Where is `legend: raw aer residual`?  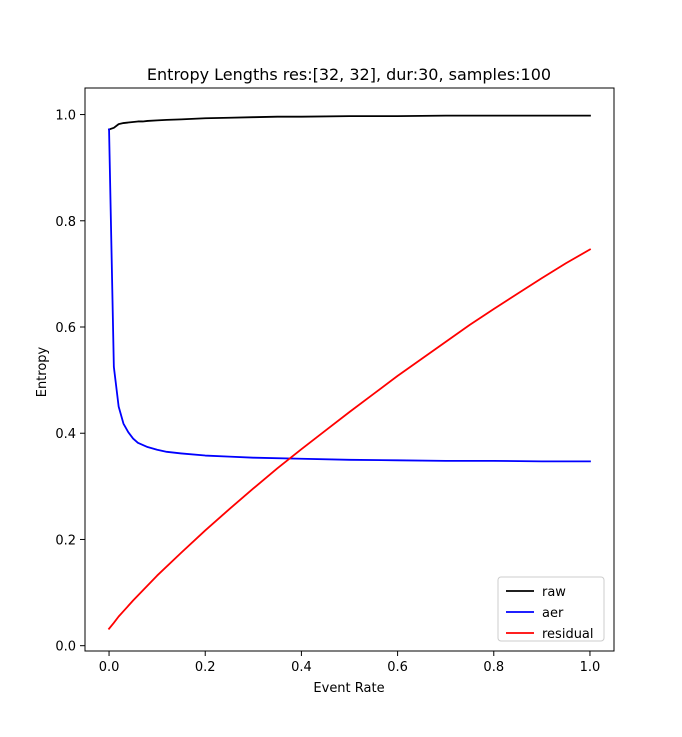
legend: raw aer residual is located at coordinates (551, 609).